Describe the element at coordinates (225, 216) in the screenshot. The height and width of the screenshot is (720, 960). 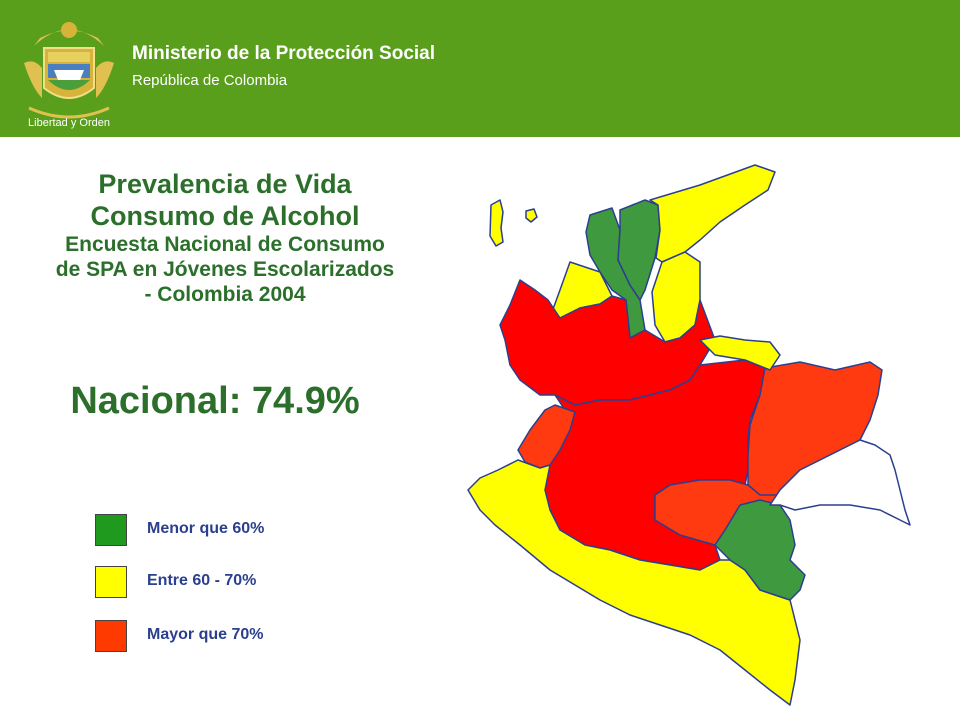
I see `title-line-2: Consumo de Alcohol` at that location.